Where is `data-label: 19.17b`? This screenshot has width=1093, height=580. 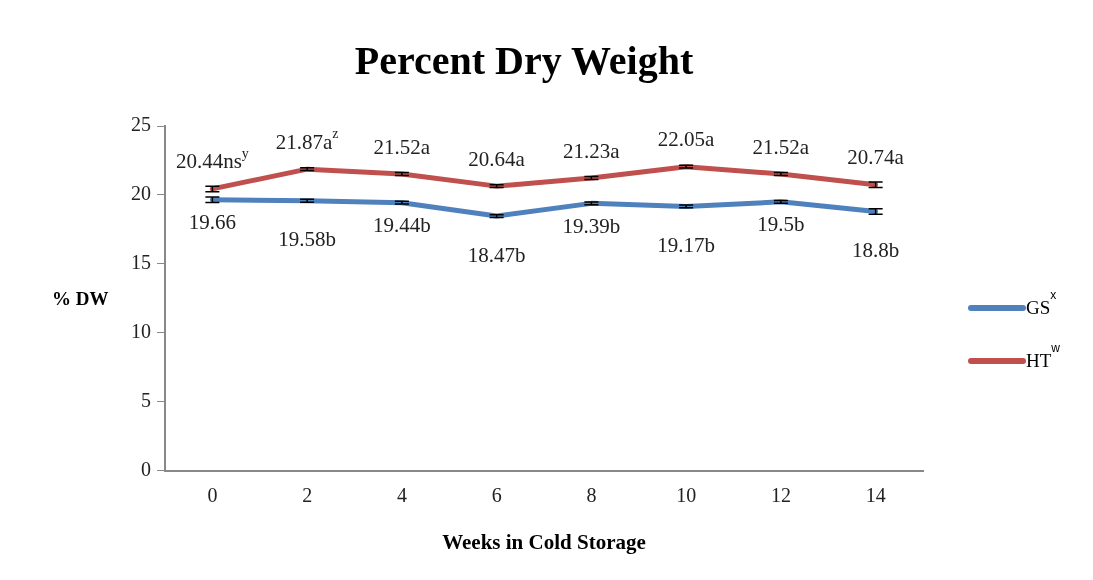
data-label: 19.17b is located at coordinates (686, 244).